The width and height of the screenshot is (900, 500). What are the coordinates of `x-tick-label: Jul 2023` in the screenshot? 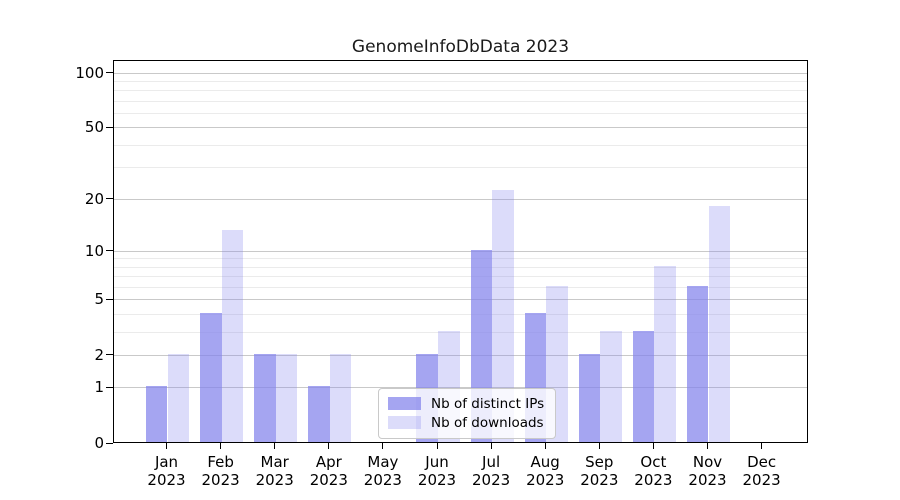 It's located at (491, 471).